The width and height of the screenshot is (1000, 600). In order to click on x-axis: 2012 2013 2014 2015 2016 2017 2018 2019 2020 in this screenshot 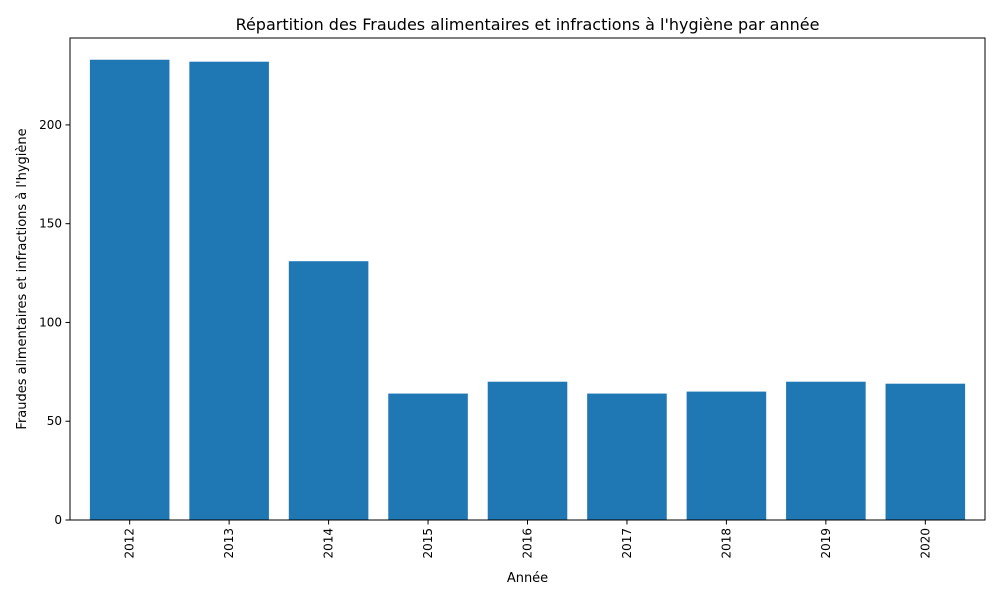, I will do `click(527, 539)`.